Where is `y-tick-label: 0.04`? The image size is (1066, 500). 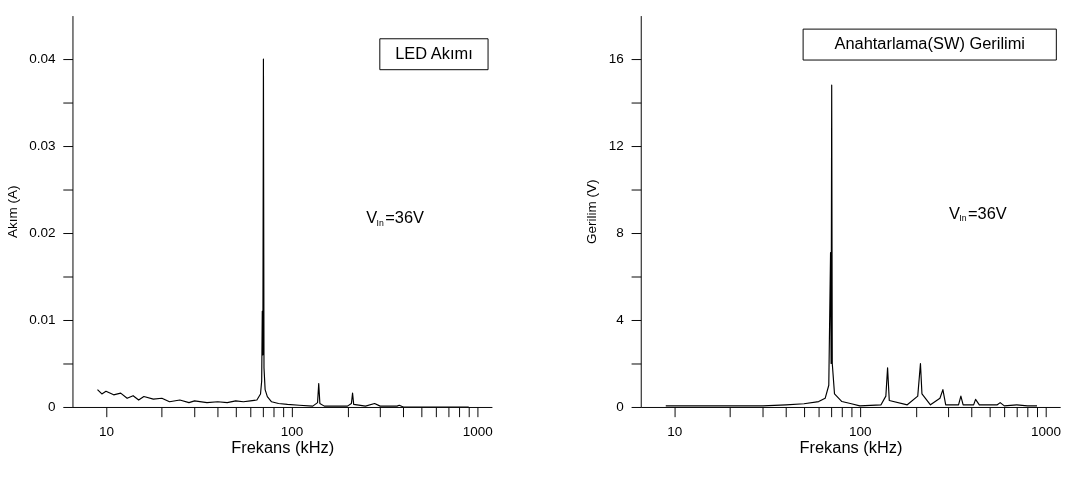
y-tick-label: 0.04 is located at coordinates (43, 59).